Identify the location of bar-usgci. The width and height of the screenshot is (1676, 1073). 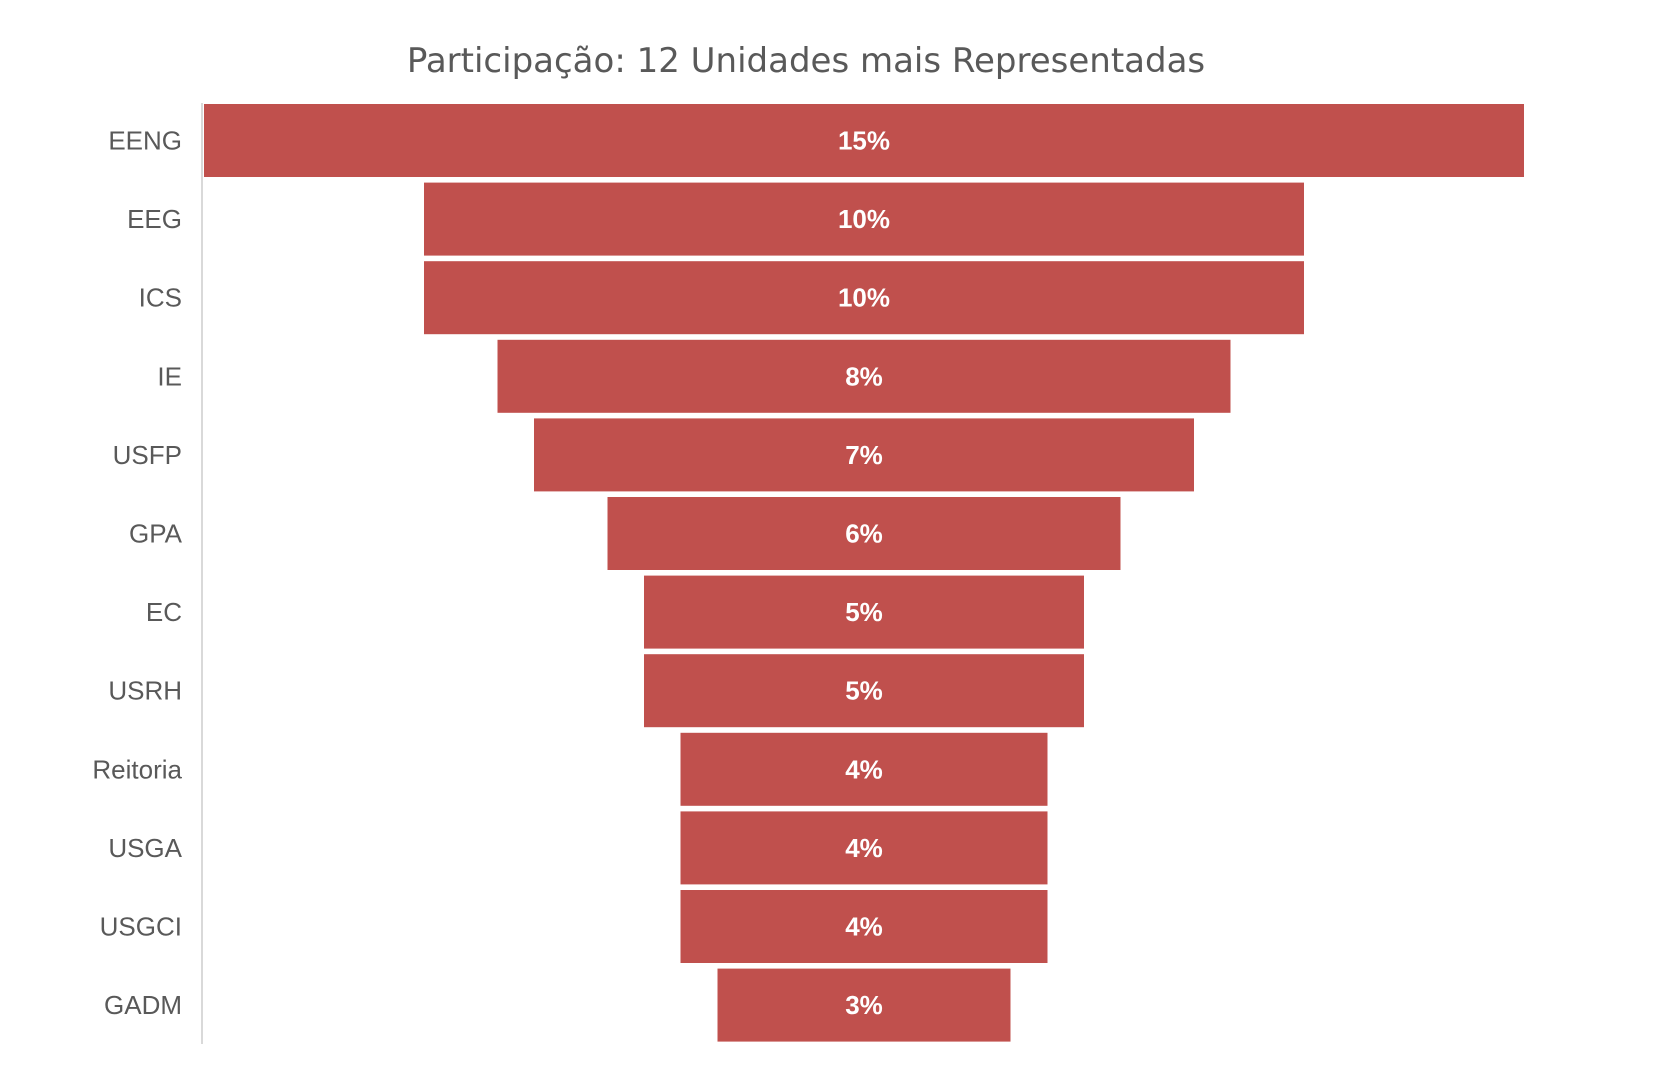
(864, 926).